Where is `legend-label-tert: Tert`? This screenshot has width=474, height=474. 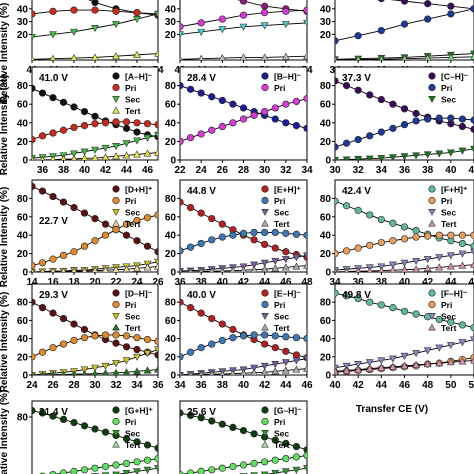
legend-label-tert: Tert is located at coordinates (133, 111).